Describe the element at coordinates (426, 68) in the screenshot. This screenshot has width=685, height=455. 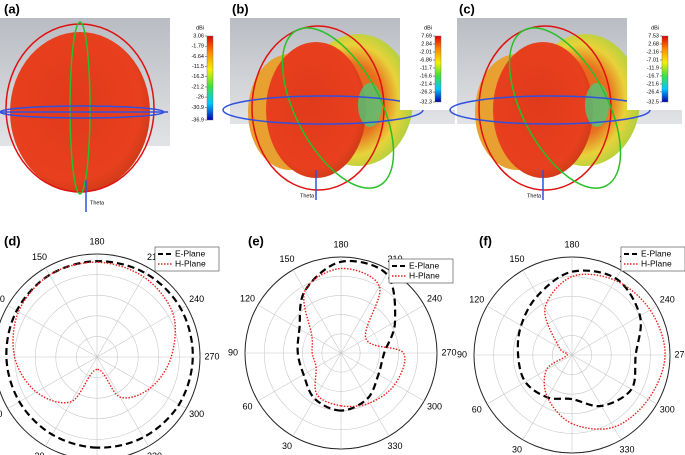
I see `colorbar-tick-label: -11.7` at that location.